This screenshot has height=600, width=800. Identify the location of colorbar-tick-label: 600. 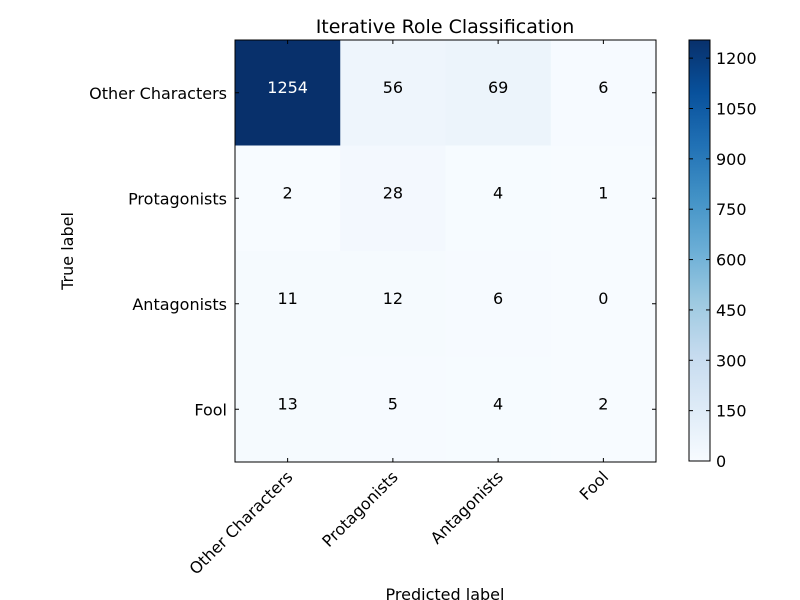
(731, 260).